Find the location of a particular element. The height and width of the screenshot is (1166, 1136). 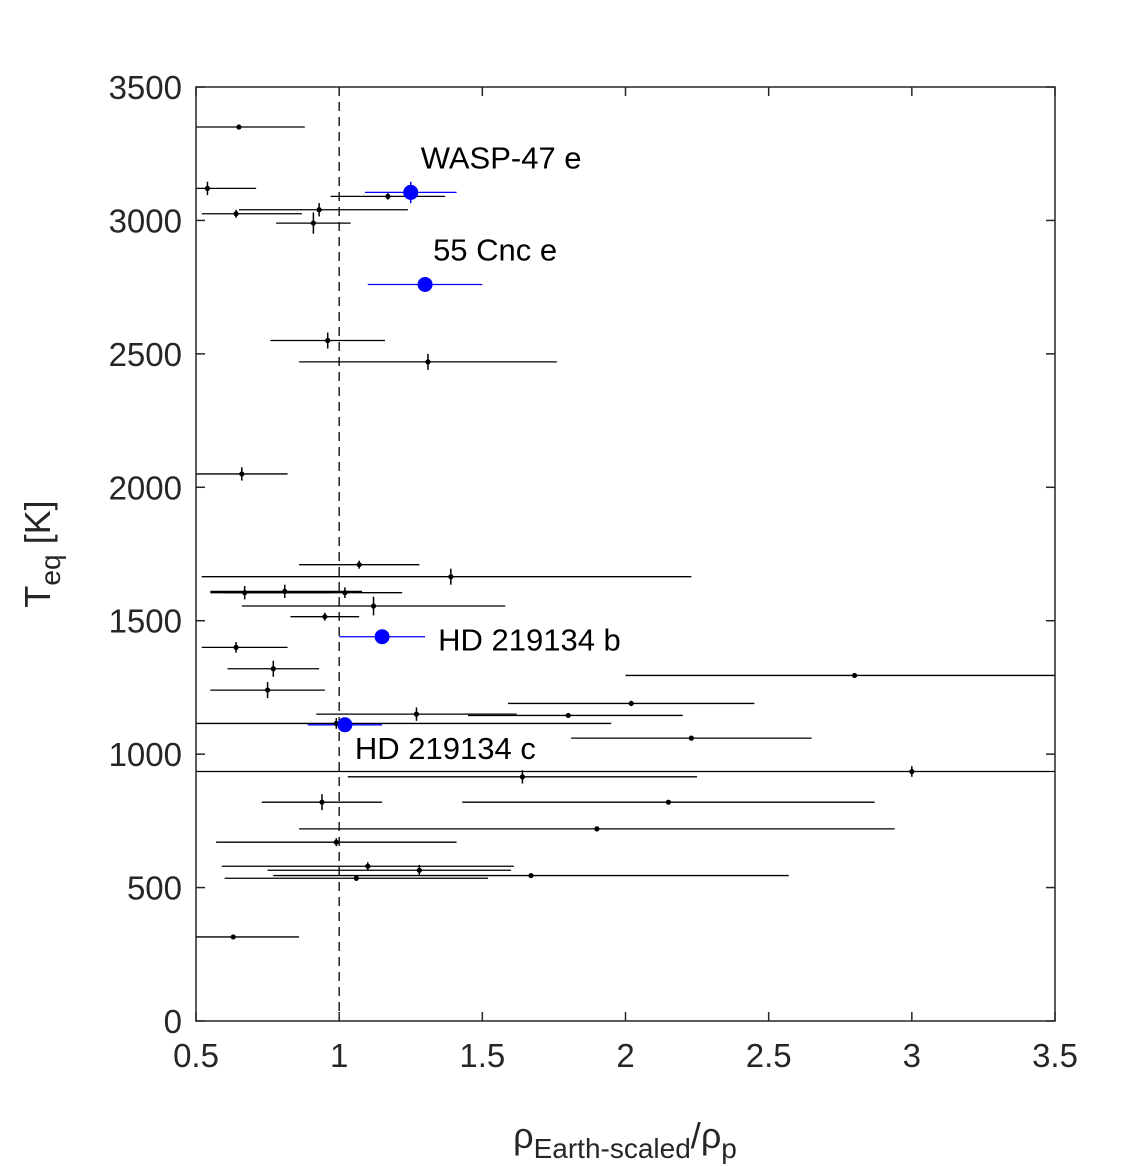

x-axis-label: ρEarth-scaled/ρp is located at coordinates (625, 1139).